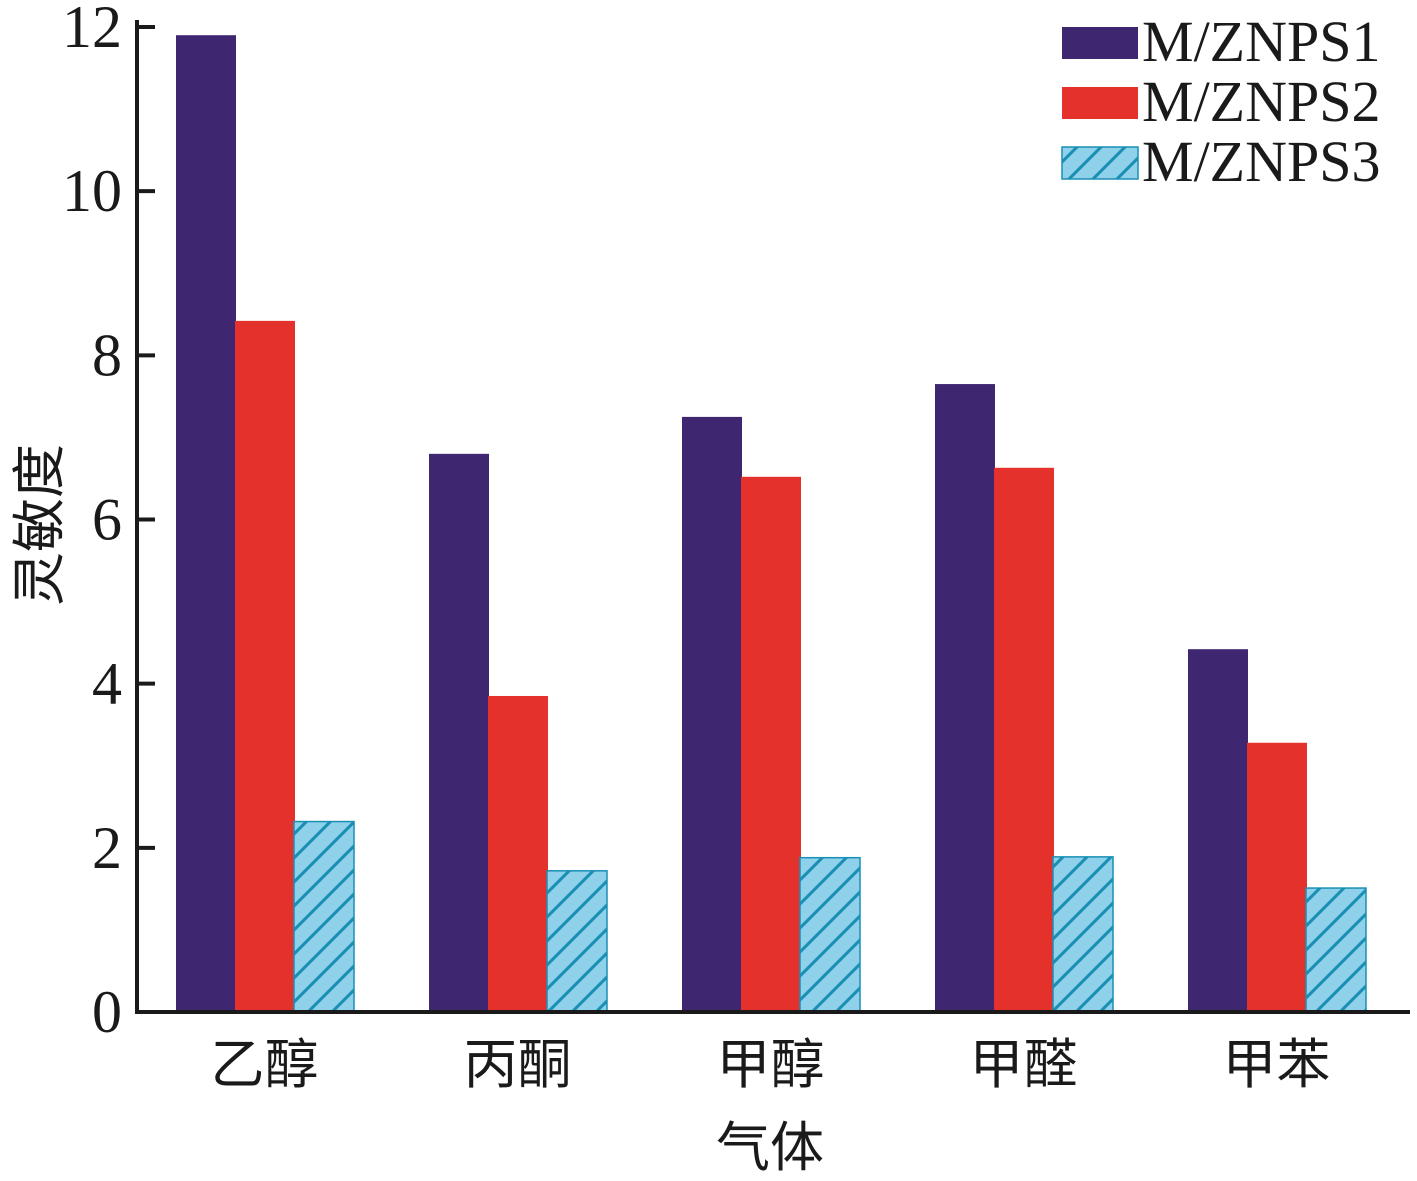 This screenshot has width=1417, height=1181. What do you see at coordinates (1261, 41) in the screenshot?
I see `legend-label: M/ZNPS1` at bounding box center [1261, 41].